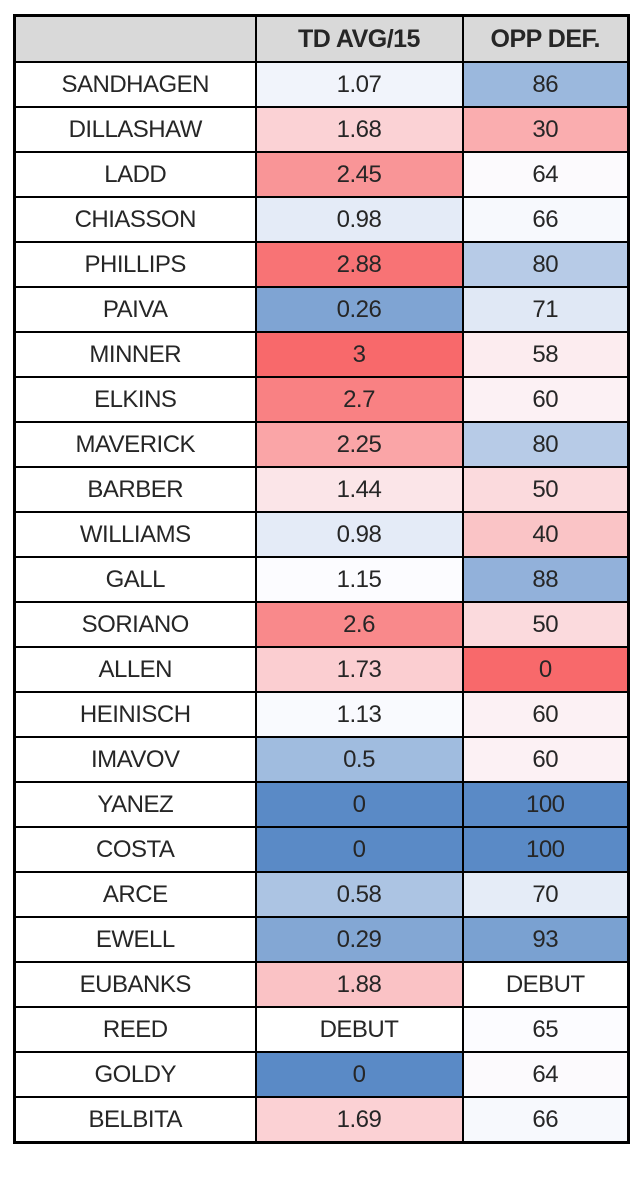 The image size is (640, 1200). What do you see at coordinates (135, 1029) in the screenshot?
I see `fighter-name-cell: REED` at bounding box center [135, 1029].